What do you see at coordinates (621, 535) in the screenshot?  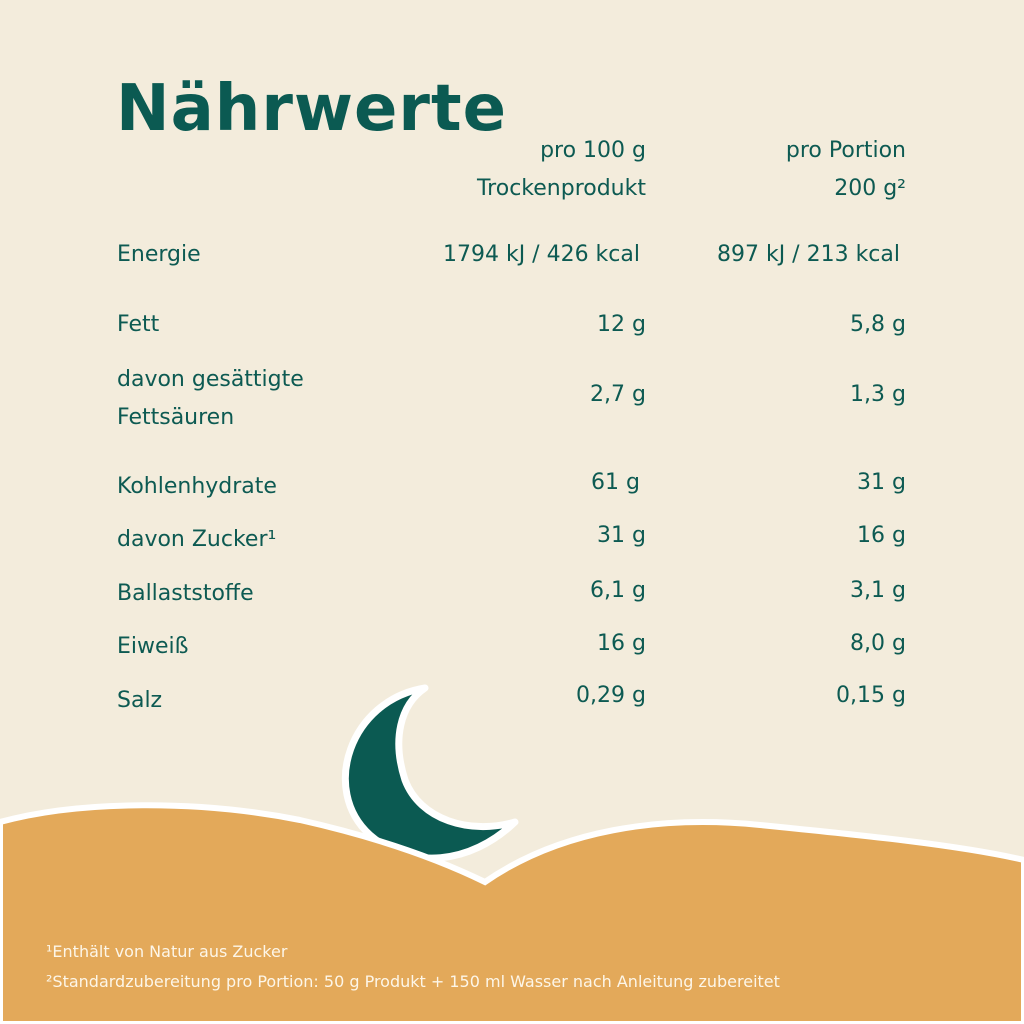 I see `value-per-100g: 31 g` at bounding box center [621, 535].